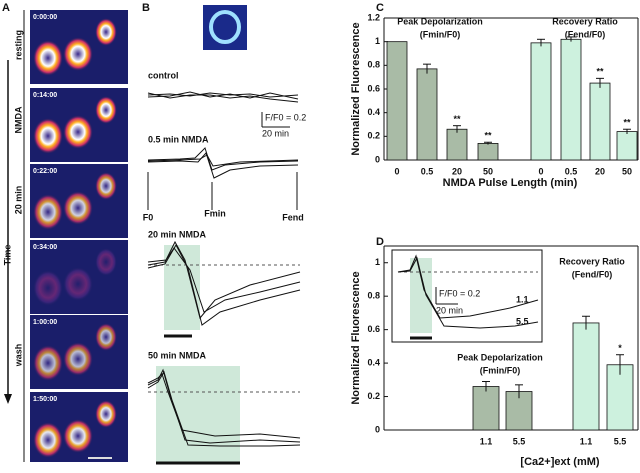 Image resolution: width=640 pixels, height=473 pixels. What do you see at coordinates (293, 217) in the screenshot?
I see `marker-label: Fend` at bounding box center [293, 217].